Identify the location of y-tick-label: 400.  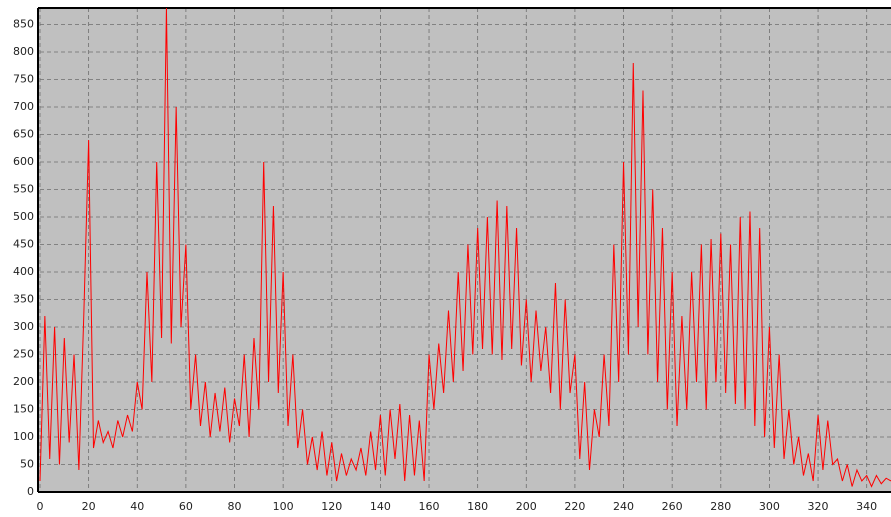
(23, 271).